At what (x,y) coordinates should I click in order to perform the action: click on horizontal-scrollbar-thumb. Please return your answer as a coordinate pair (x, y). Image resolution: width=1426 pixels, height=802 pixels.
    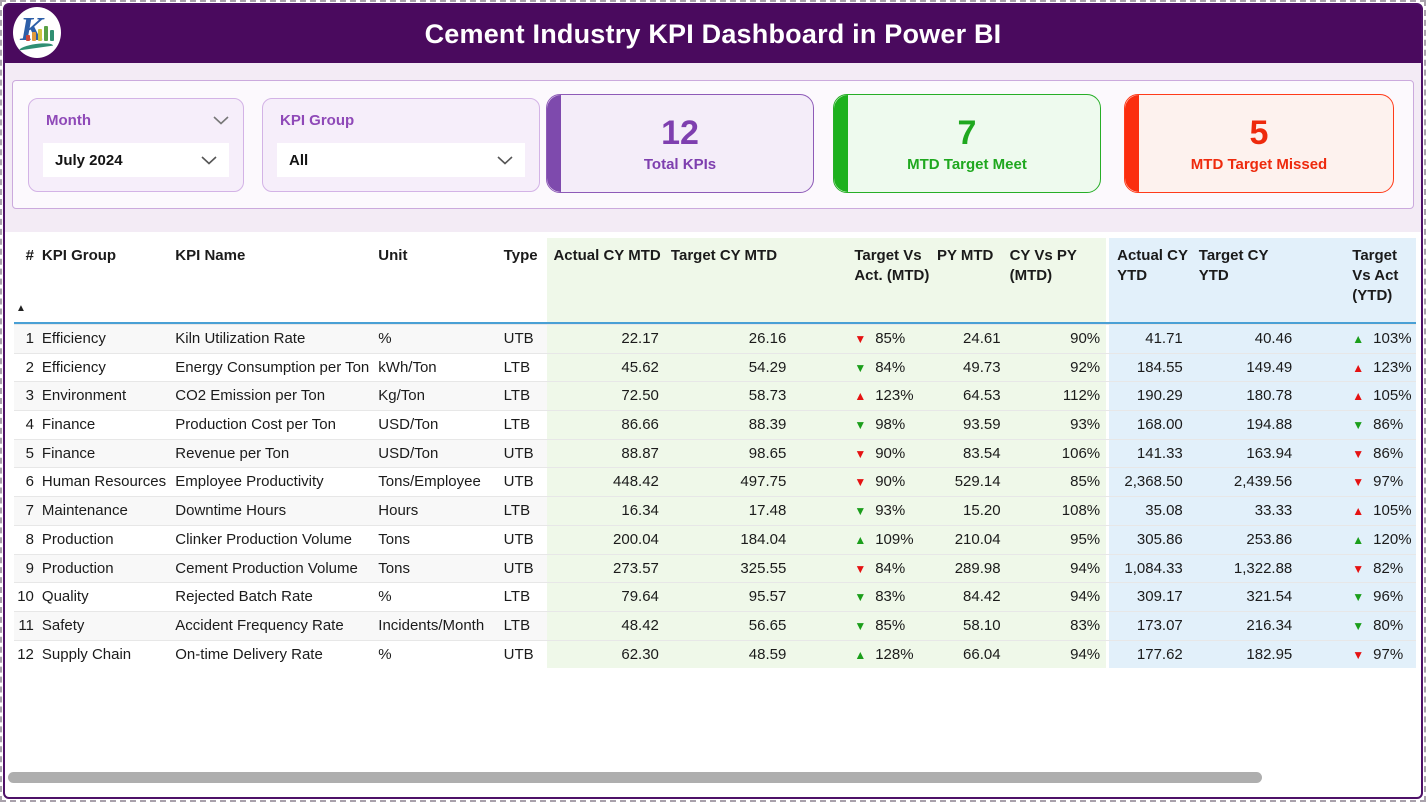
    Looking at the image, I should click on (635, 777).